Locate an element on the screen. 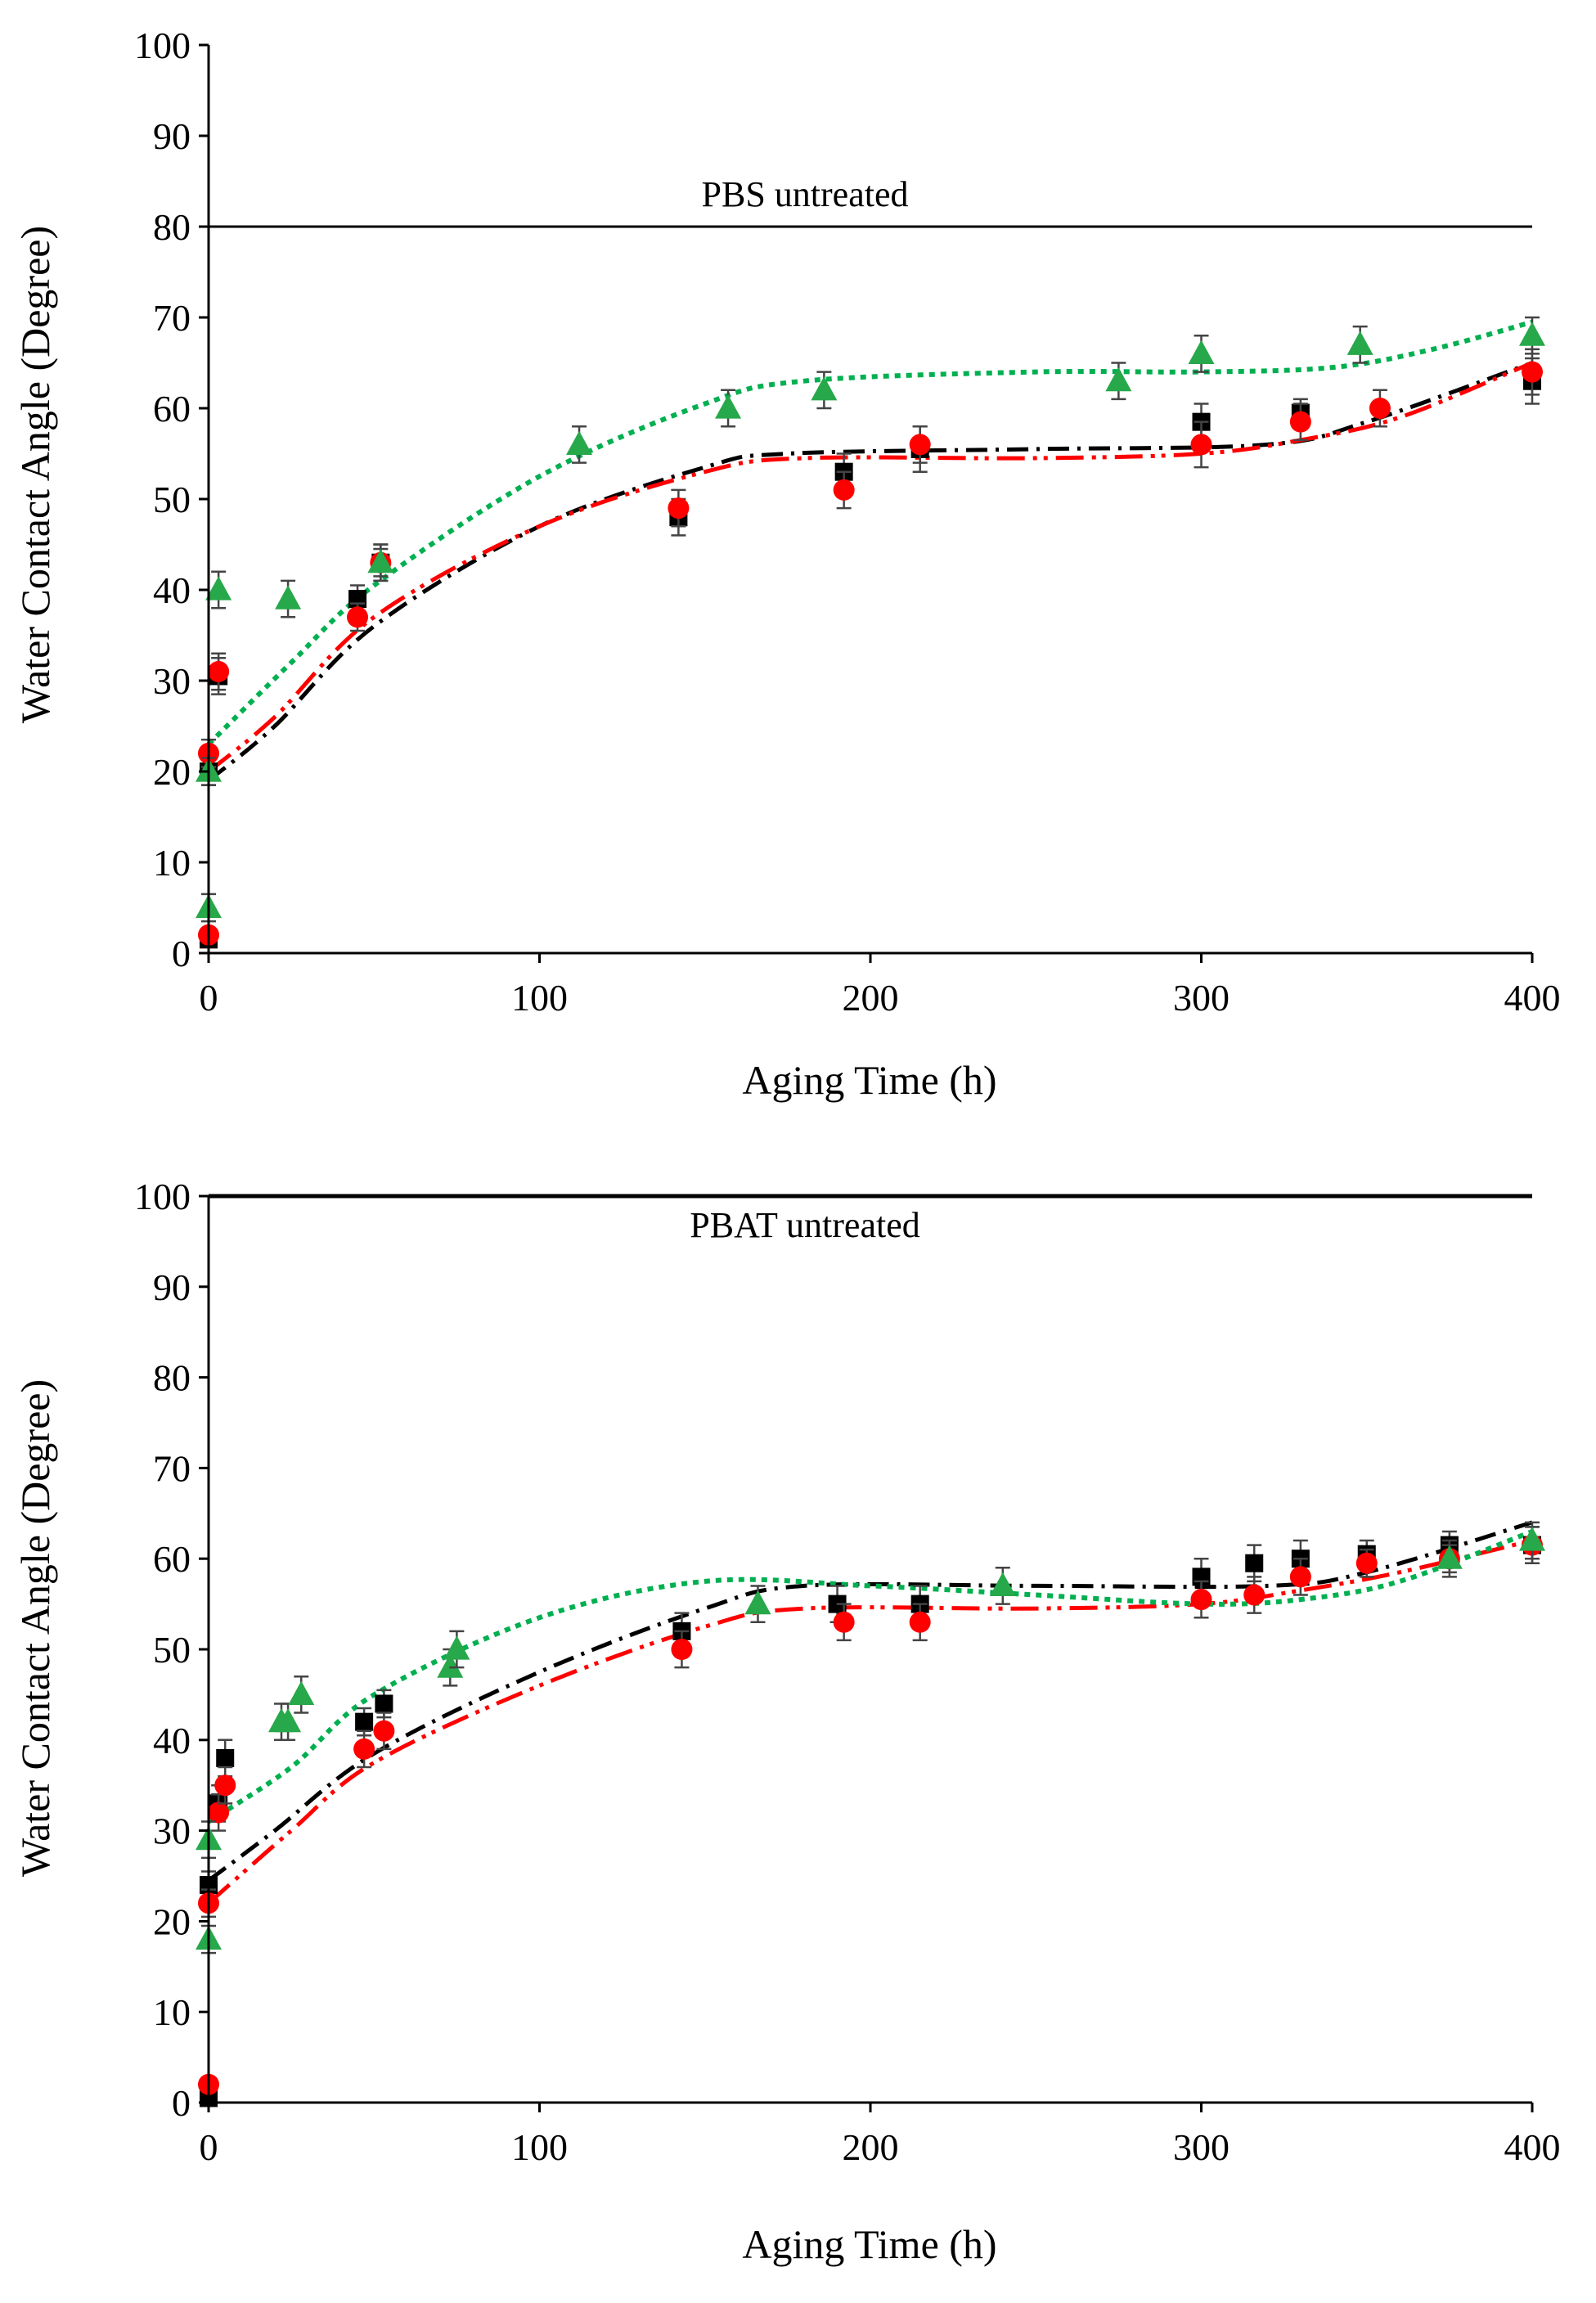 Image resolution: width=1596 pixels, height=2303 pixels. y-tick-label: 80 is located at coordinates (172, 227).